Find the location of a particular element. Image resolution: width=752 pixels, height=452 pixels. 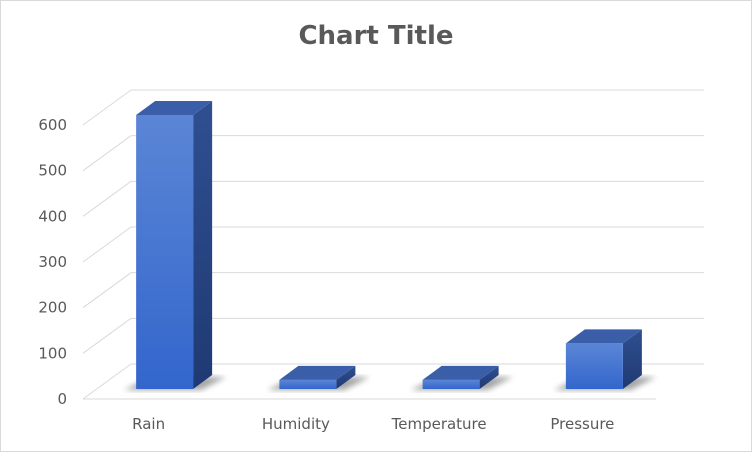

x-tick-label: Pressure is located at coordinates (582, 424).